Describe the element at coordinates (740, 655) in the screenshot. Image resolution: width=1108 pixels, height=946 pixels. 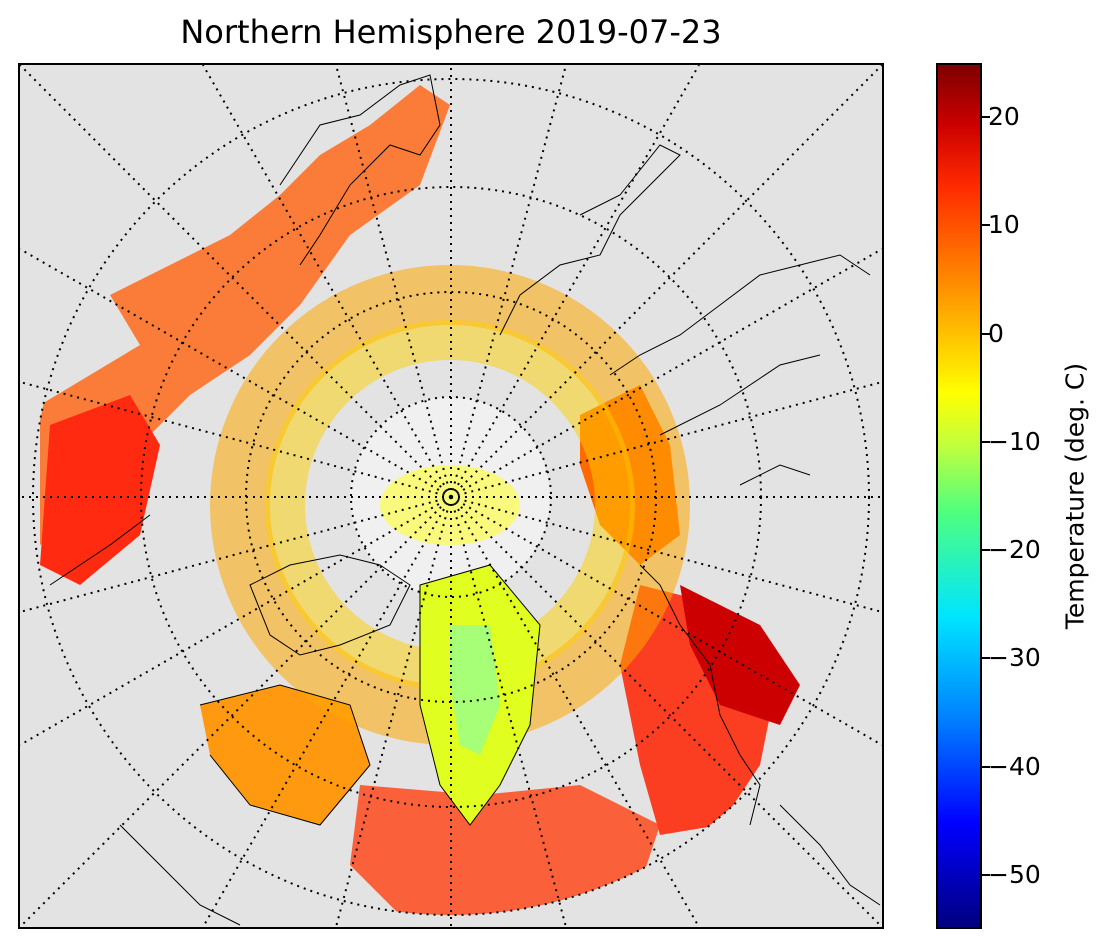
I see `data-region-gulf` at that location.